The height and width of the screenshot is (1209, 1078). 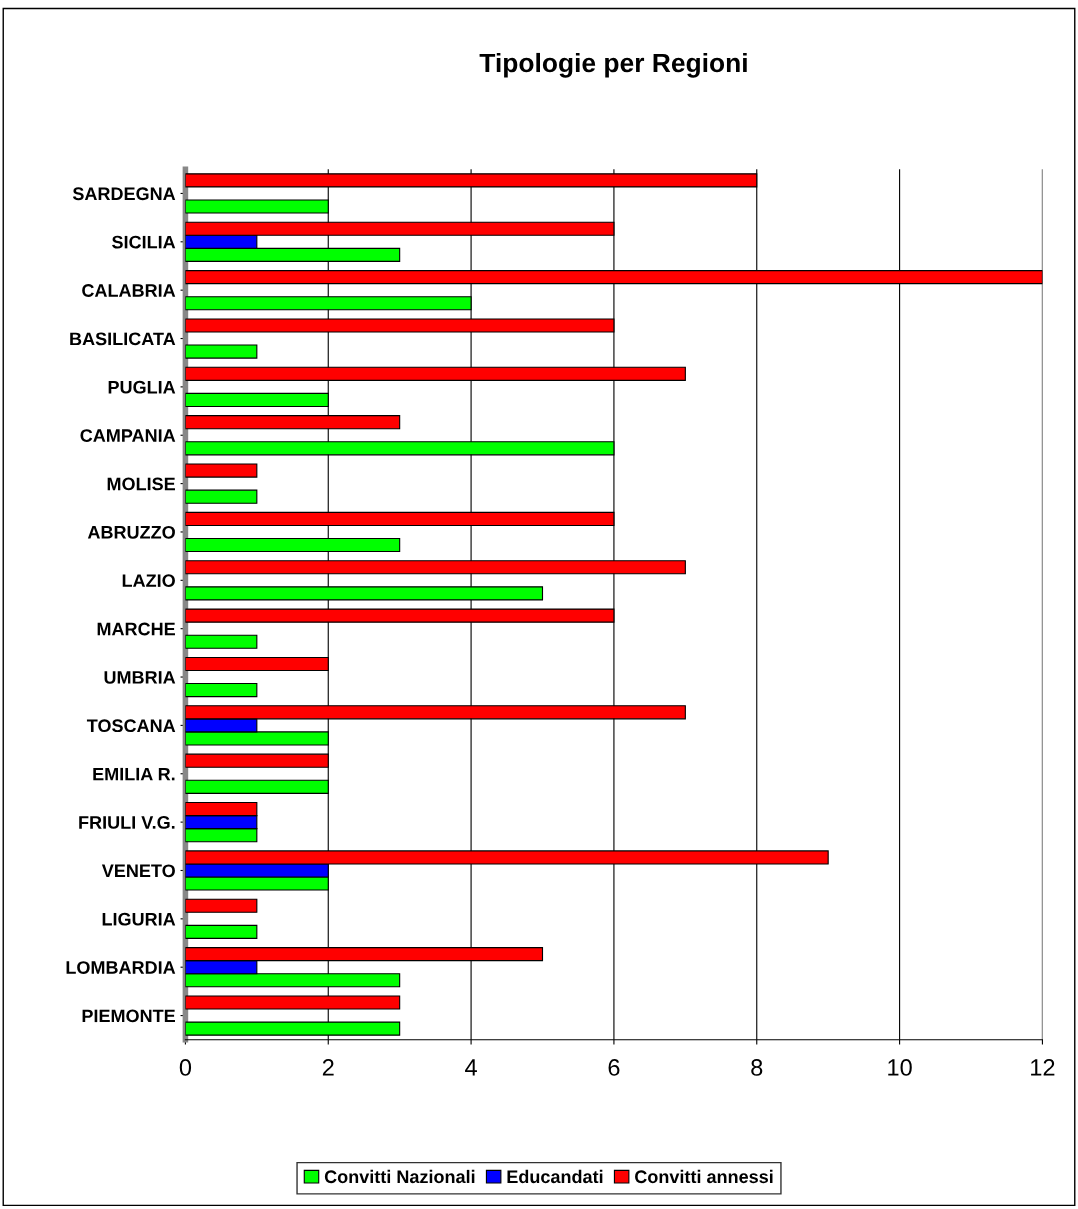 What do you see at coordinates (704, 1176) in the screenshot?
I see `legend-label: Convitti annessi` at bounding box center [704, 1176].